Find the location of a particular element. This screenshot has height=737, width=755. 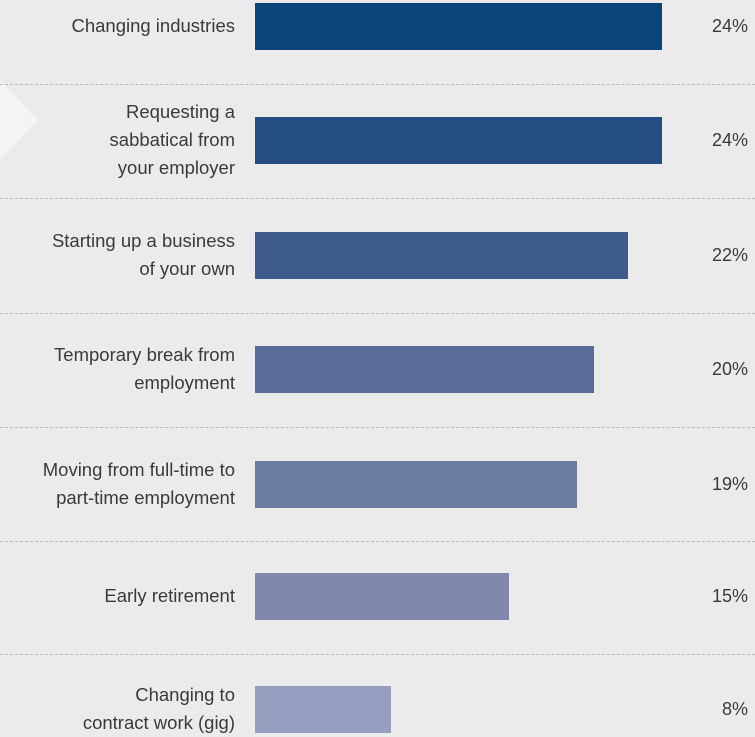

value-label: 15% is located at coordinates (729, 596).